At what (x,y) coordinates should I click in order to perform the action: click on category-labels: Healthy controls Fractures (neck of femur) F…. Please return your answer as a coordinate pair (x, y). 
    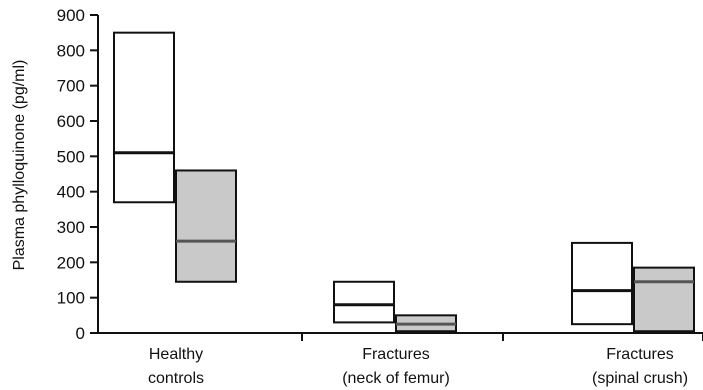
    Looking at the image, I should click on (418, 366).